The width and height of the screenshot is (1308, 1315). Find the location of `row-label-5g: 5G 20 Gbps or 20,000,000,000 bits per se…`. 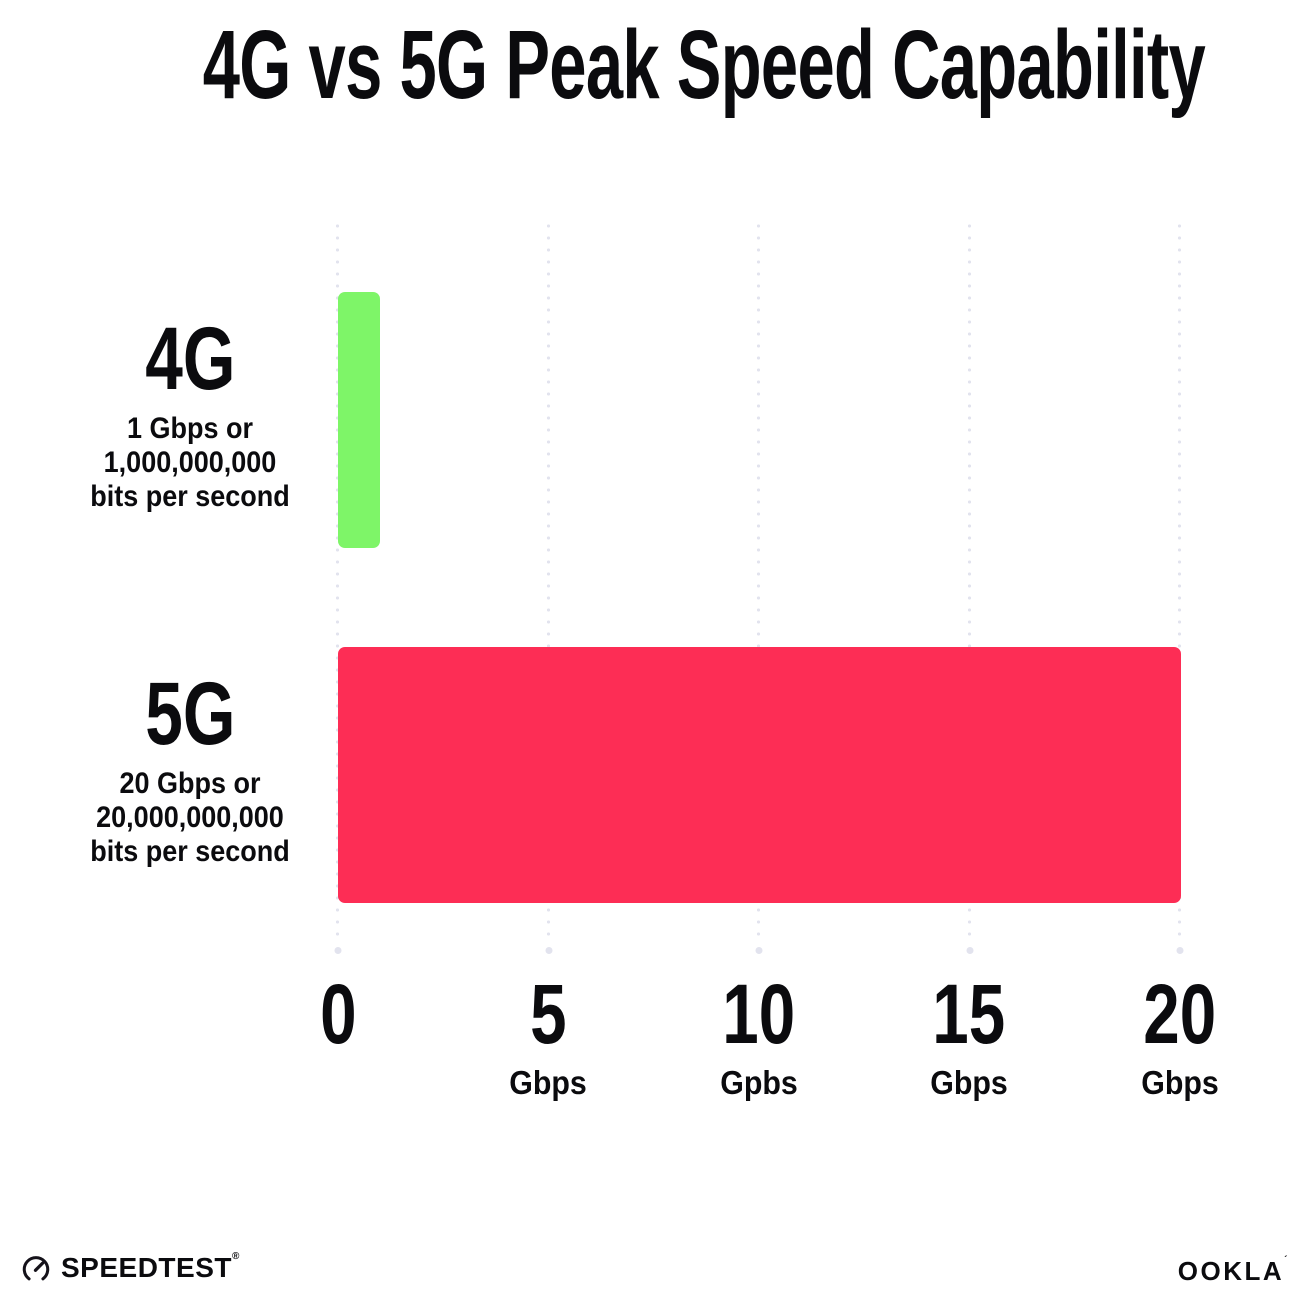

row-label-5g: 5G 20 Gbps or 20,000,000,000 bits per se… is located at coordinates (190, 769).